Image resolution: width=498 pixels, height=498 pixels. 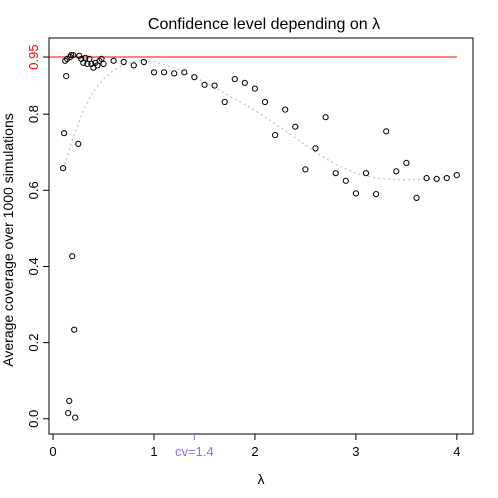 What do you see at coordinates (153, 451) in the screenshot?
I see `x-tick-label: 1` at bounding box center [153, 451].